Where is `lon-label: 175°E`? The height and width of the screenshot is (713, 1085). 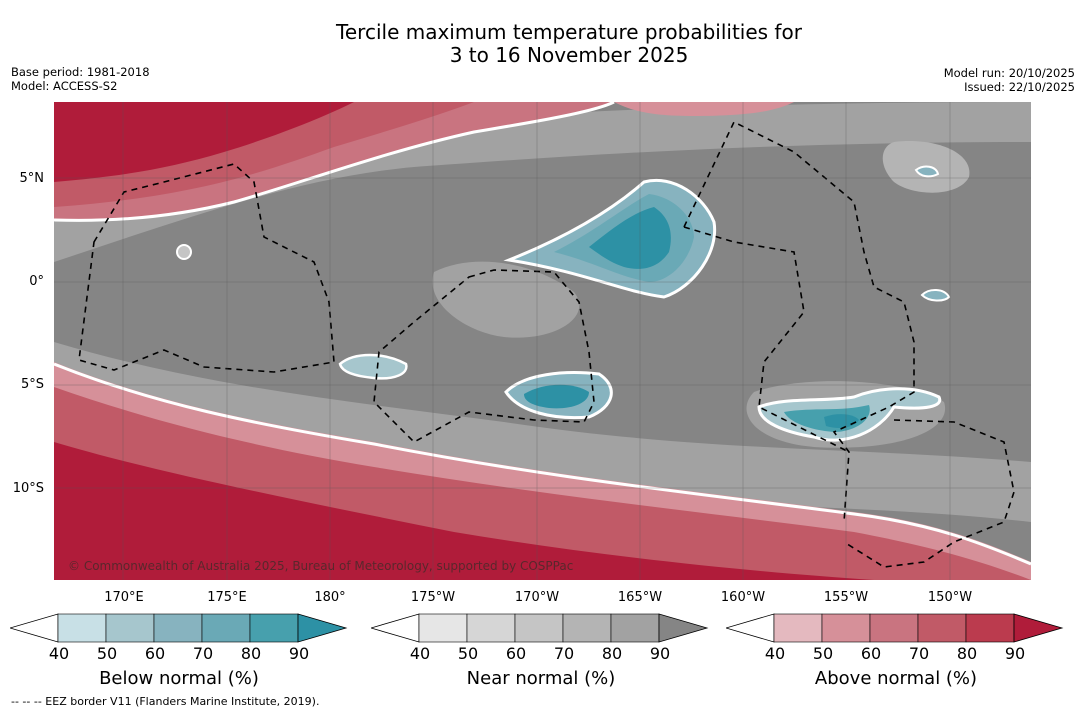
lon-label: 175°E is located at coordinates (227, 597).